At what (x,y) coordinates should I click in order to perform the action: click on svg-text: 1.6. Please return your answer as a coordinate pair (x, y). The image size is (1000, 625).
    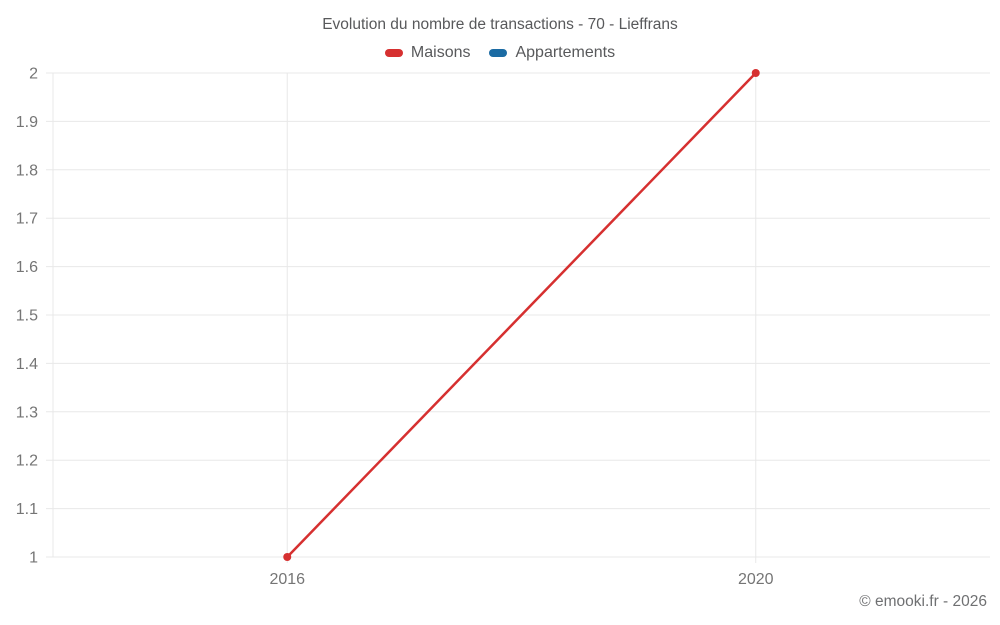
    Looking at the image, I should click on (27, 267).